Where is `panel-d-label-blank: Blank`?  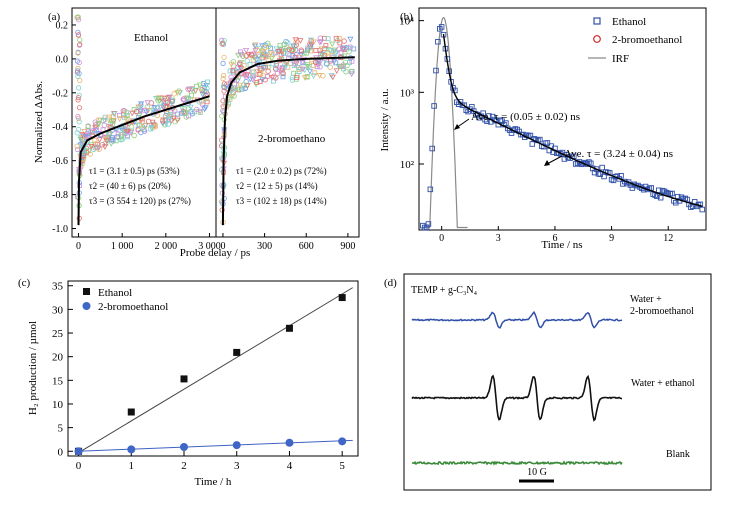 panel-d-label-blank: Blank is located at coordinates (678, 454).